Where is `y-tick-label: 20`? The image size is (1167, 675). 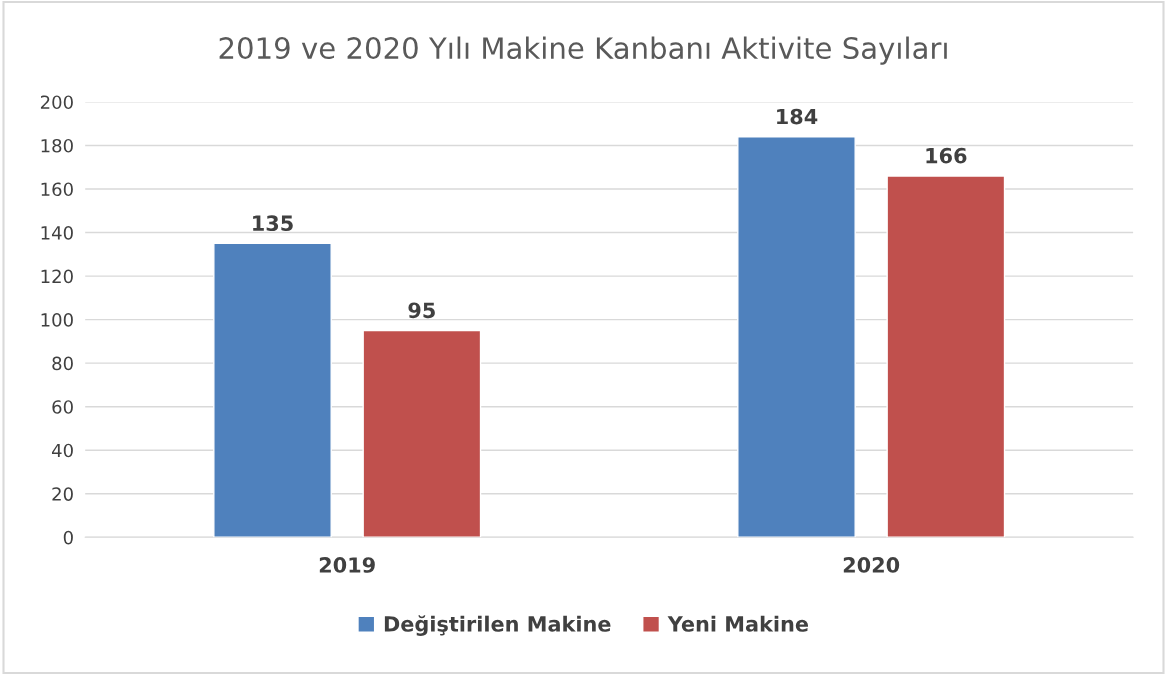
y-tick-label: 20 is located at coordinates (62, 494).